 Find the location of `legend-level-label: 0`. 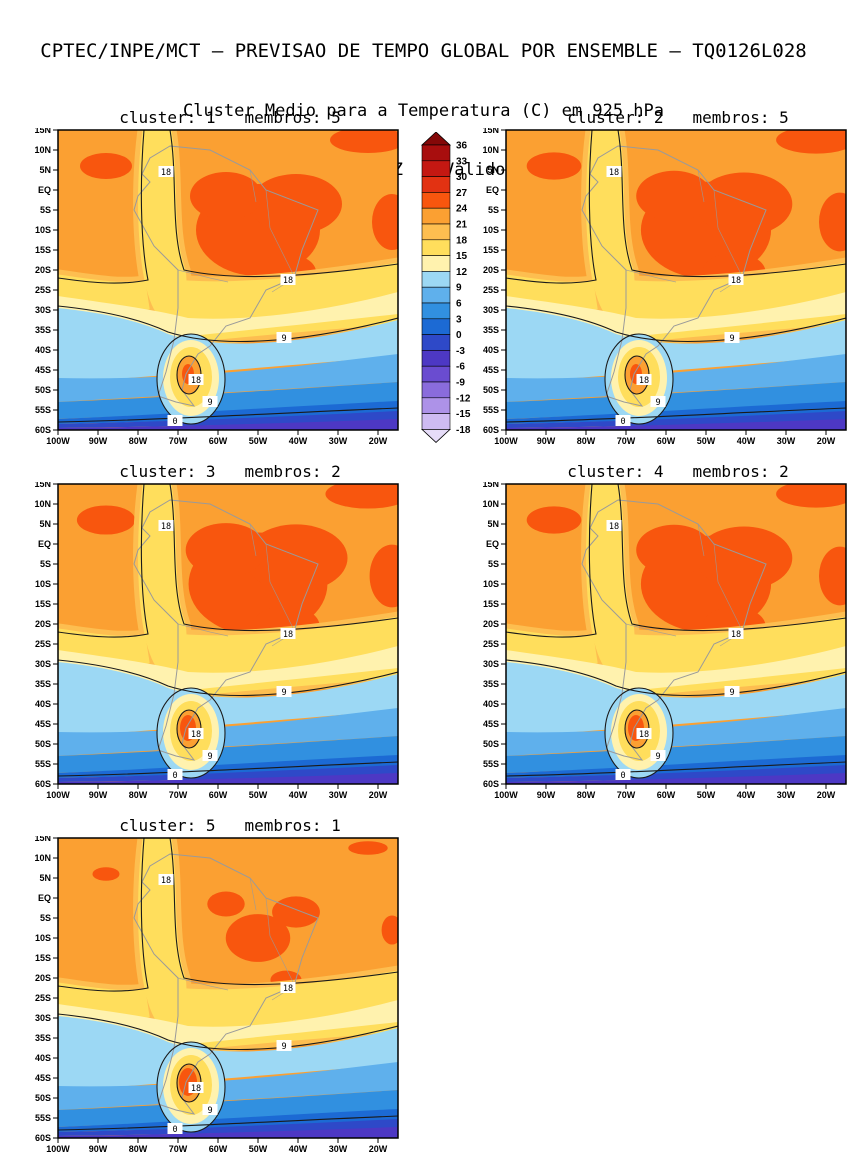

legend-level-label: 0 is located at coordinates (459, 335).